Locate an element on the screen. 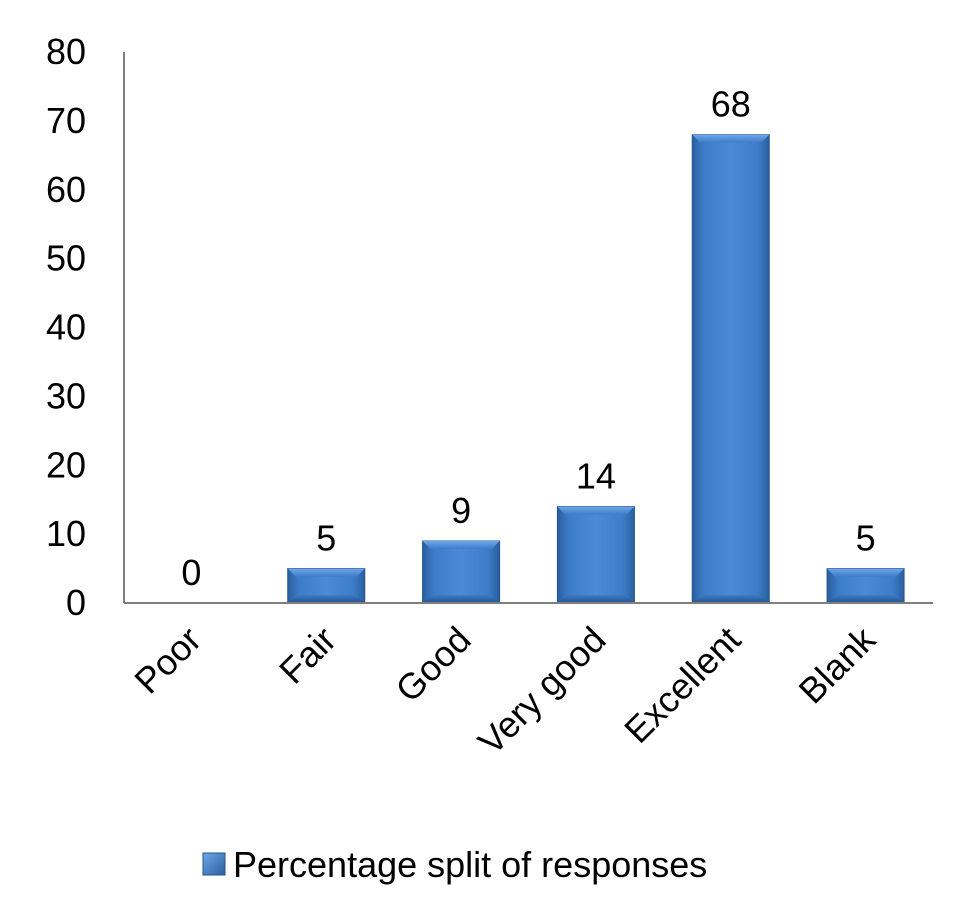 The height and width of the screenshot is (924, 961). bar-data-label: 0 is located at coordinates (191, 572).